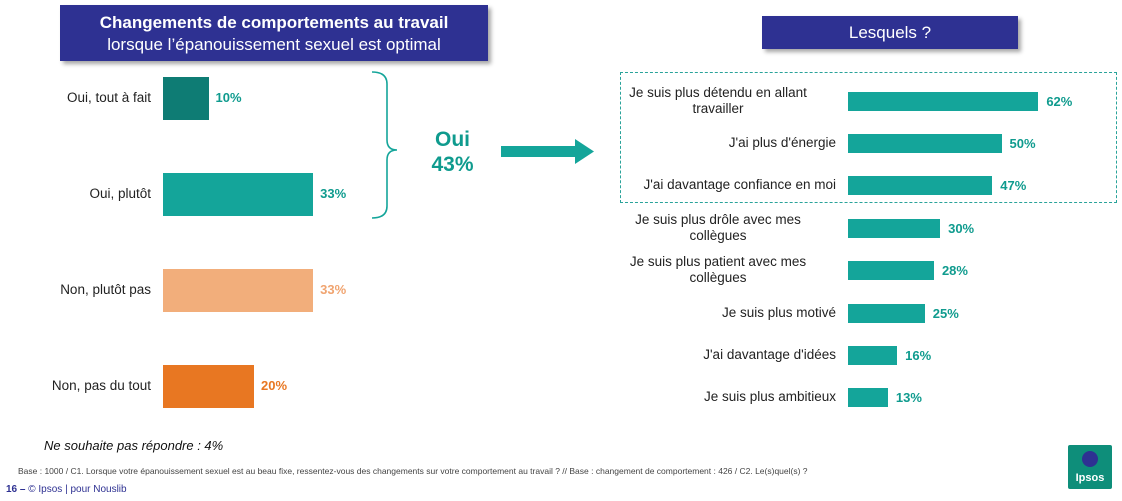 Image resolution: width=1122 pixels, height=501 pixels. Describe the element at coordinates (769, 354) in the screenshot. I see `right-category-label-line: J'ai davantage d'idées` at that location.